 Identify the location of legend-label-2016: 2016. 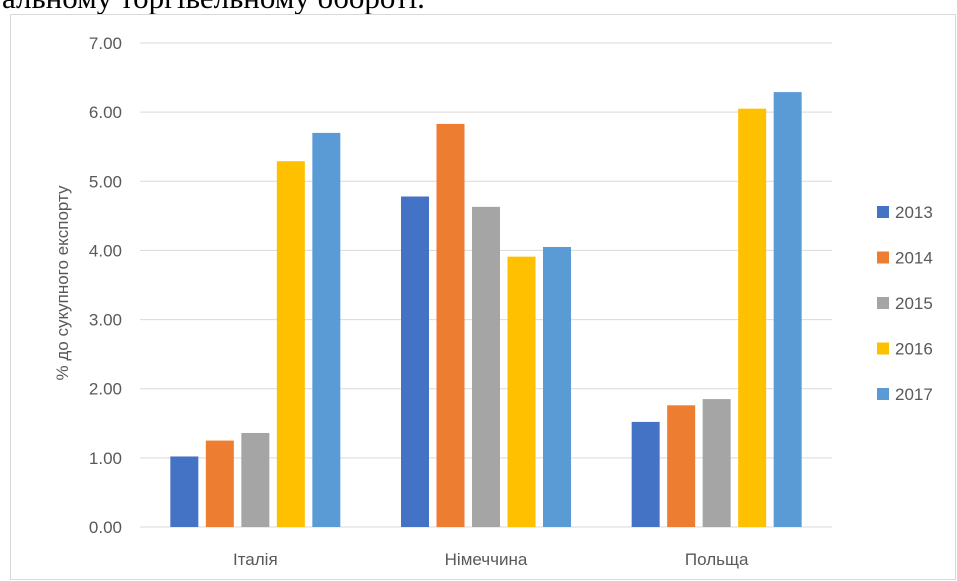
(914, 349).